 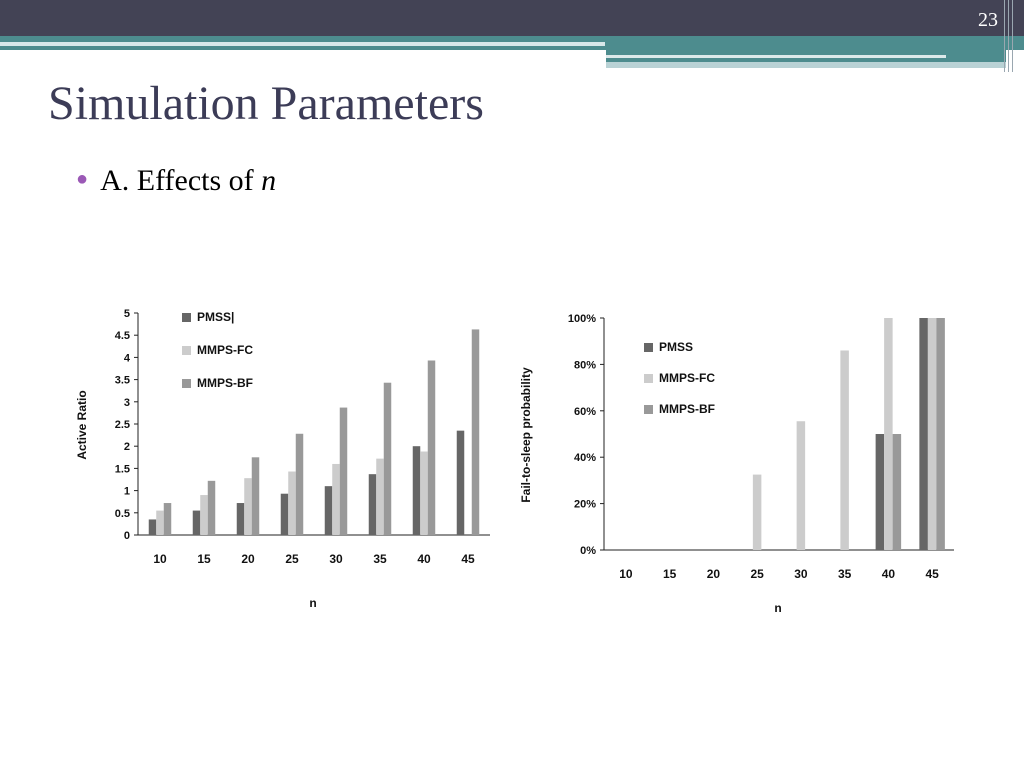 I want to click on y-tick-label: 2.5, so click(x=122, y=425).